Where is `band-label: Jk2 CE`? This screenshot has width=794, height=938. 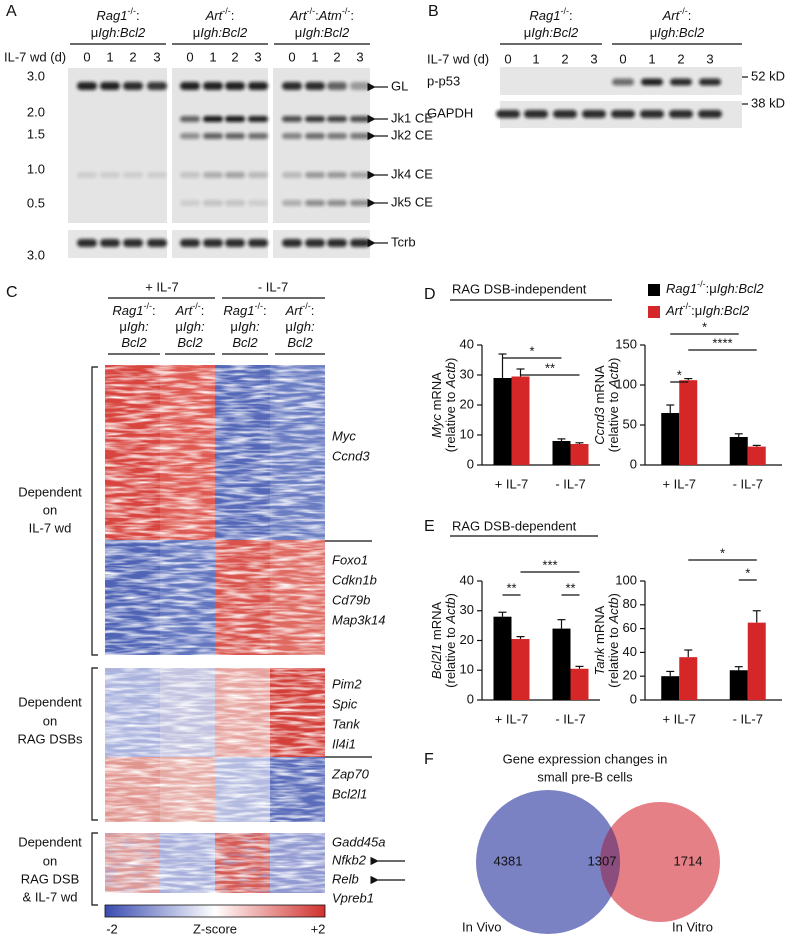 band-label: Jk2 CE is located at coordinates (412, 134).